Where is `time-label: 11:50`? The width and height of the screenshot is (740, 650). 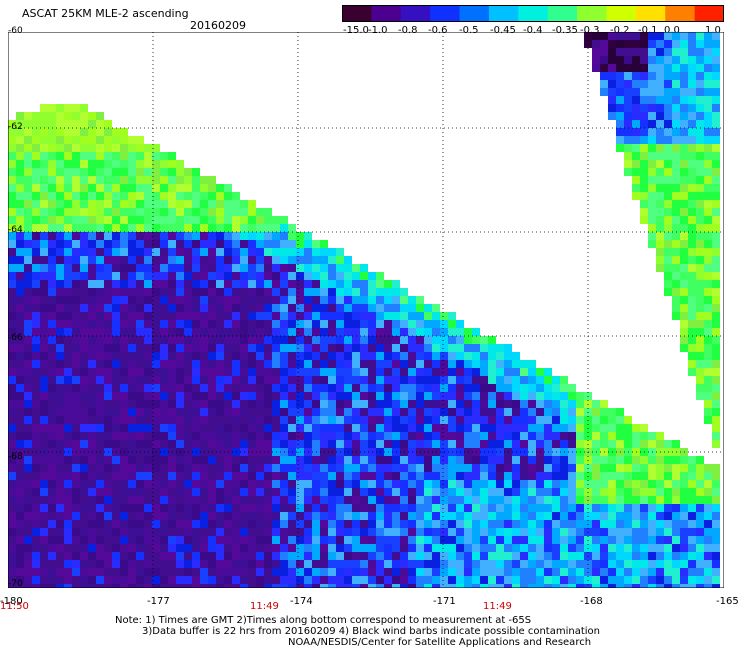 time-label: 11:50 is located at coordinates (14, 606).